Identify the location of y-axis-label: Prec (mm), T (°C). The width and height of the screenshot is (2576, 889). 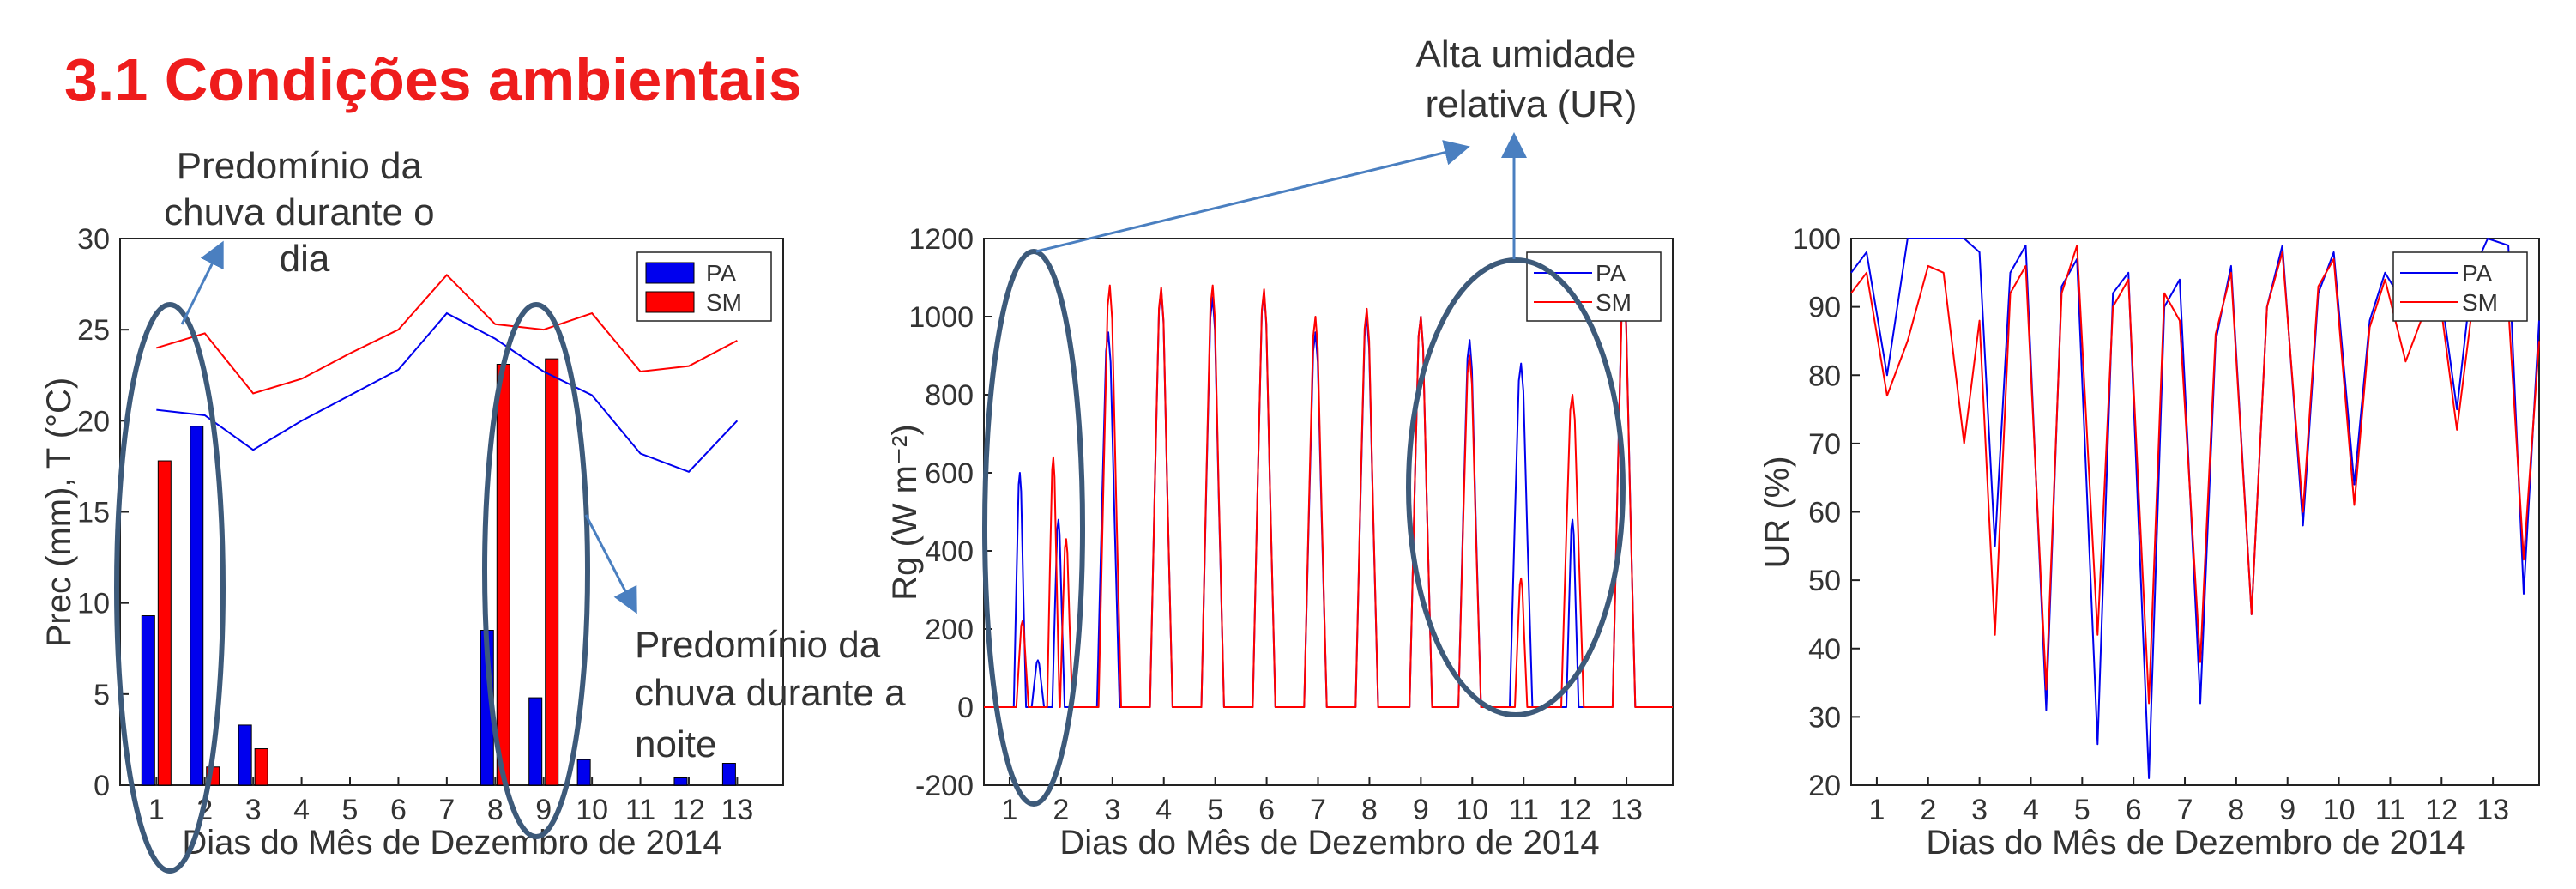
(59, 513).